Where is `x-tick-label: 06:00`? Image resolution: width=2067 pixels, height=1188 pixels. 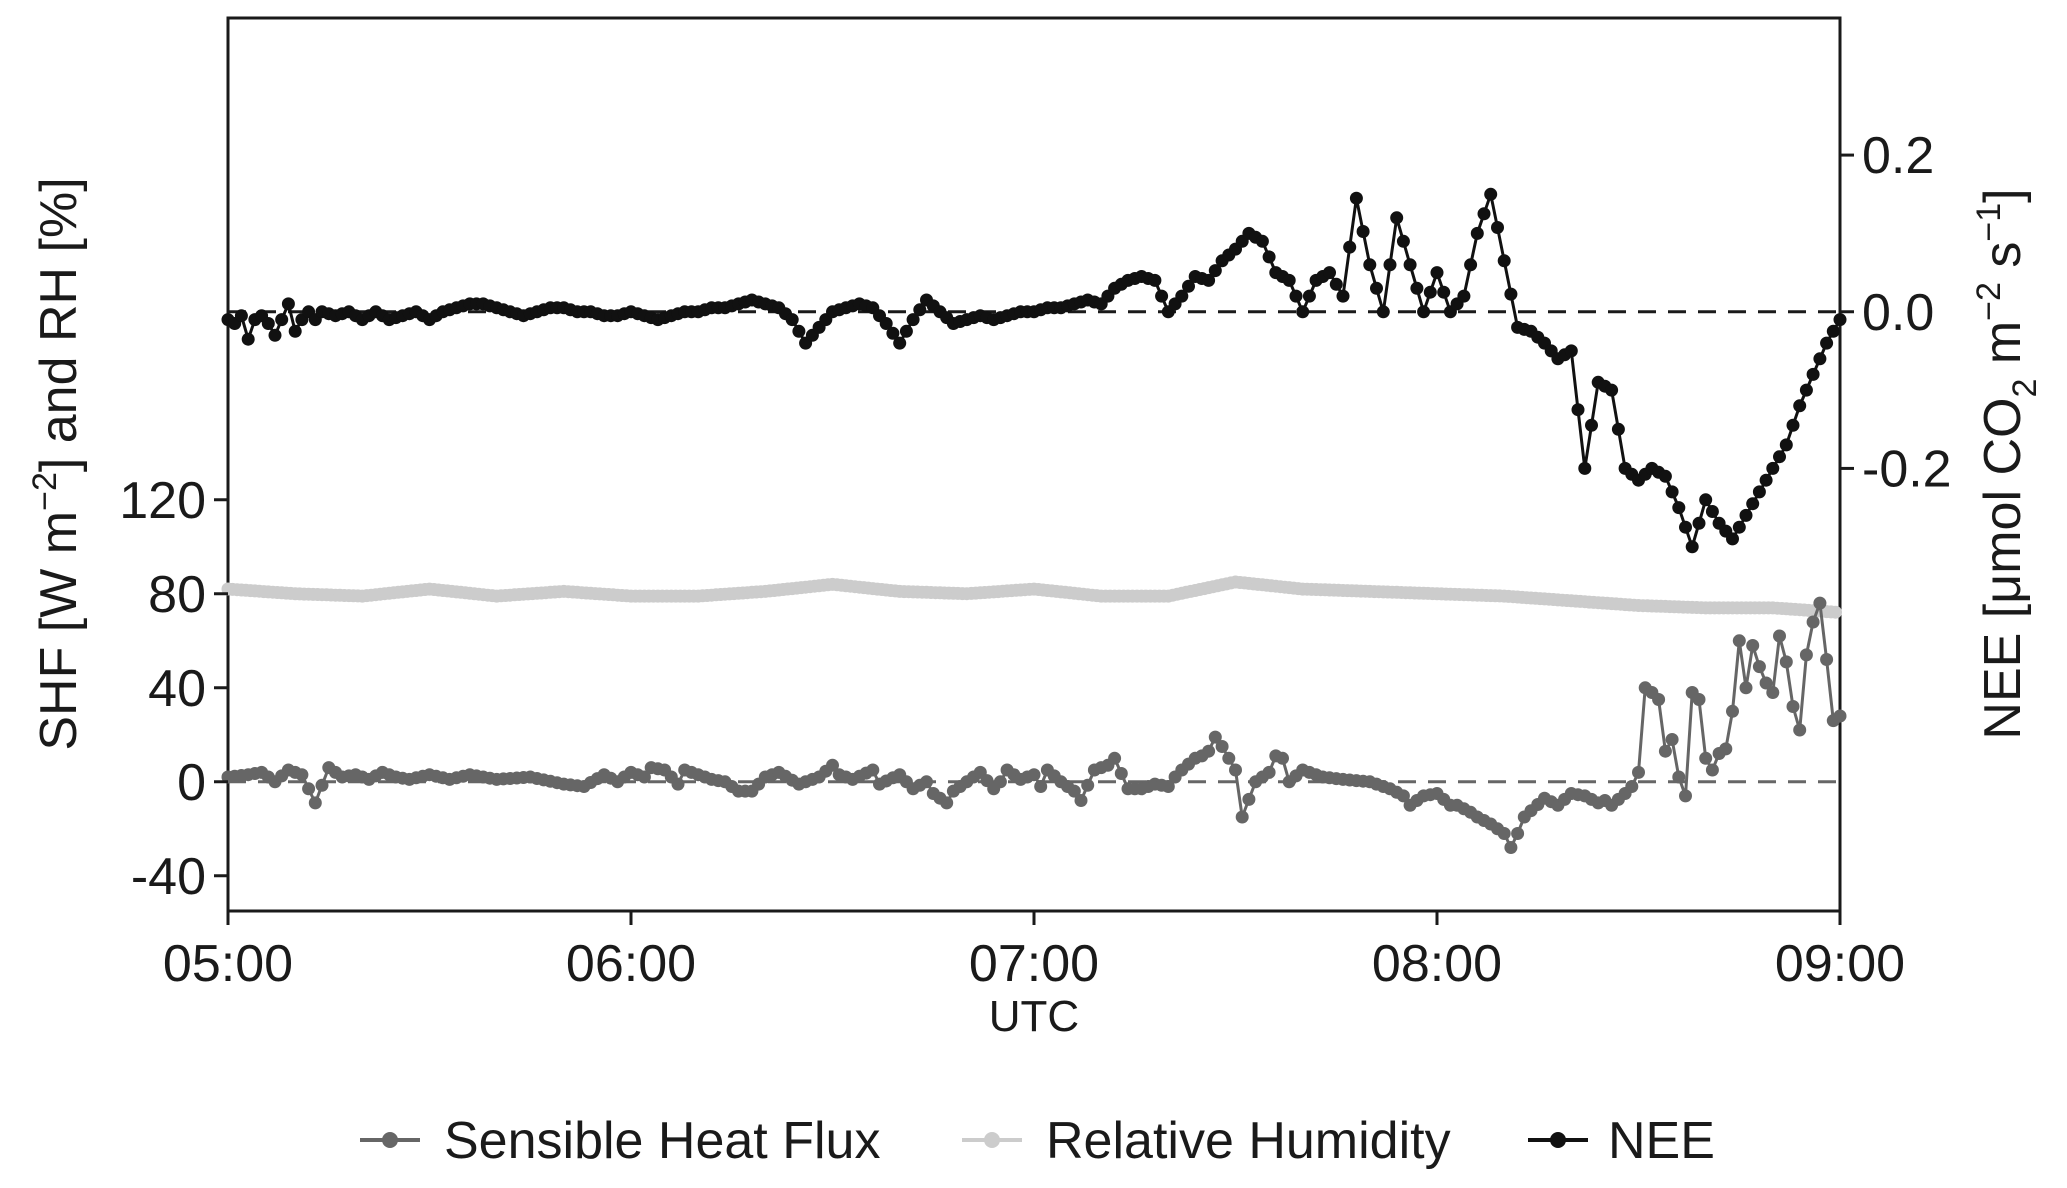 x-tick-label: 06:00 is located at coordinates (631, 964).